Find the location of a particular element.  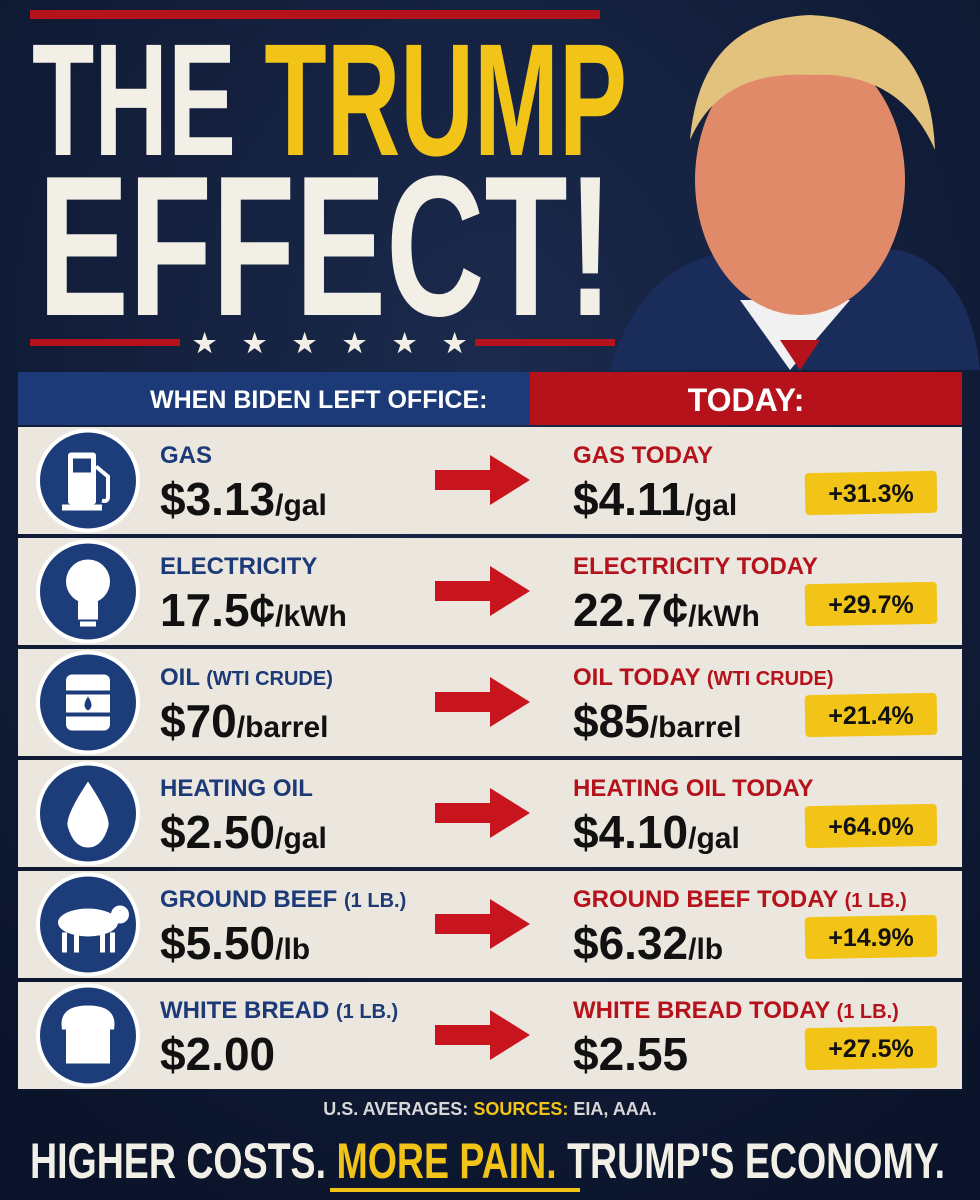

before-price: $70/barrel is located at coordinates (244, 721).